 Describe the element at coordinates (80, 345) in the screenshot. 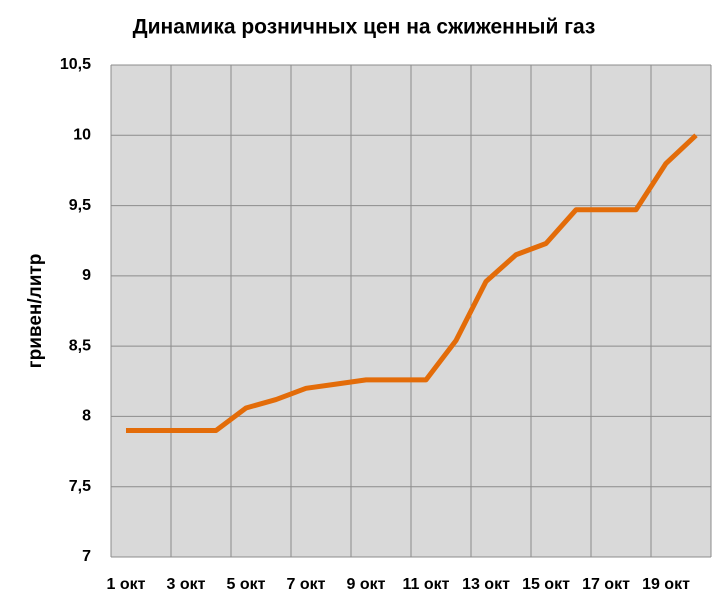

I see `y-tick-label: 8,5` at that location.